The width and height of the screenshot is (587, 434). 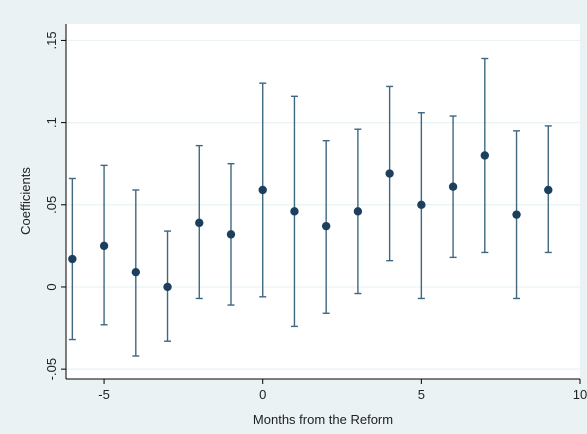 I want to click on y-axis-title: Coefficients, so click(x=25, y=201).